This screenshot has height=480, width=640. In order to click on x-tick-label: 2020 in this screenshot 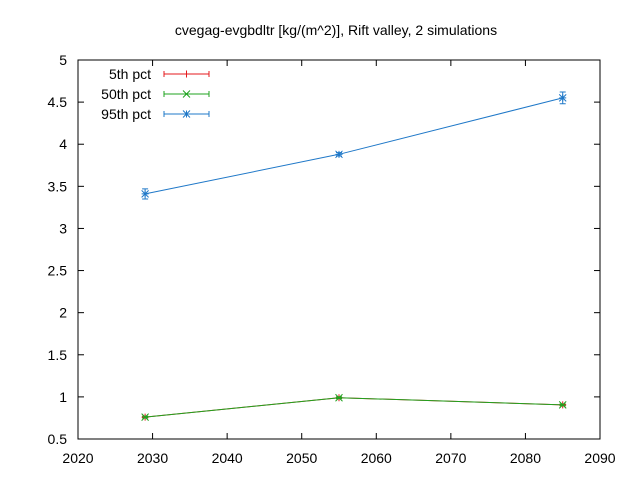, I will do `click(77, 458)`.